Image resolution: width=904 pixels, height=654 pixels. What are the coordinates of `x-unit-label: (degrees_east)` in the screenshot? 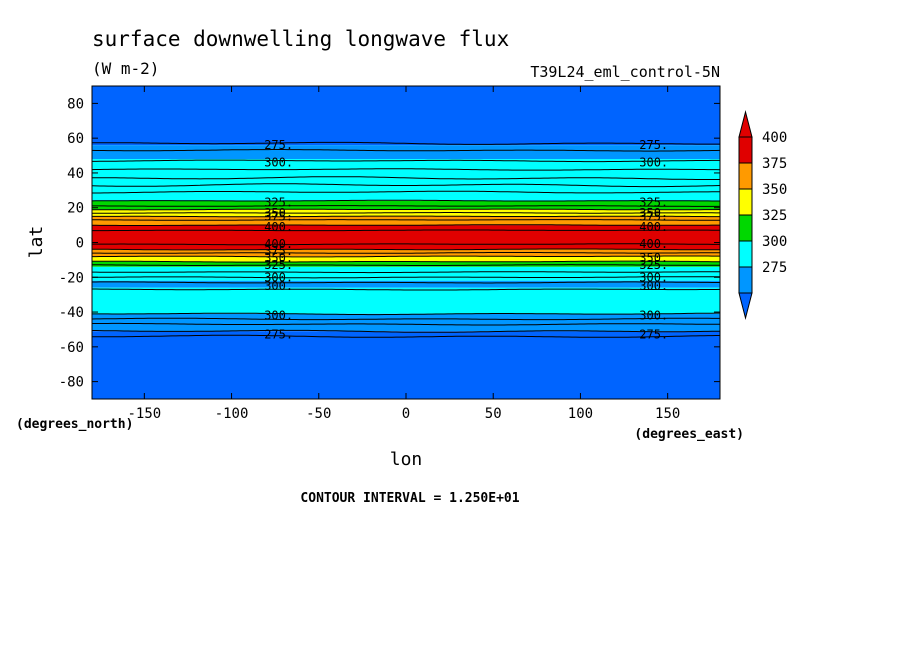 It's located at (689, 434).